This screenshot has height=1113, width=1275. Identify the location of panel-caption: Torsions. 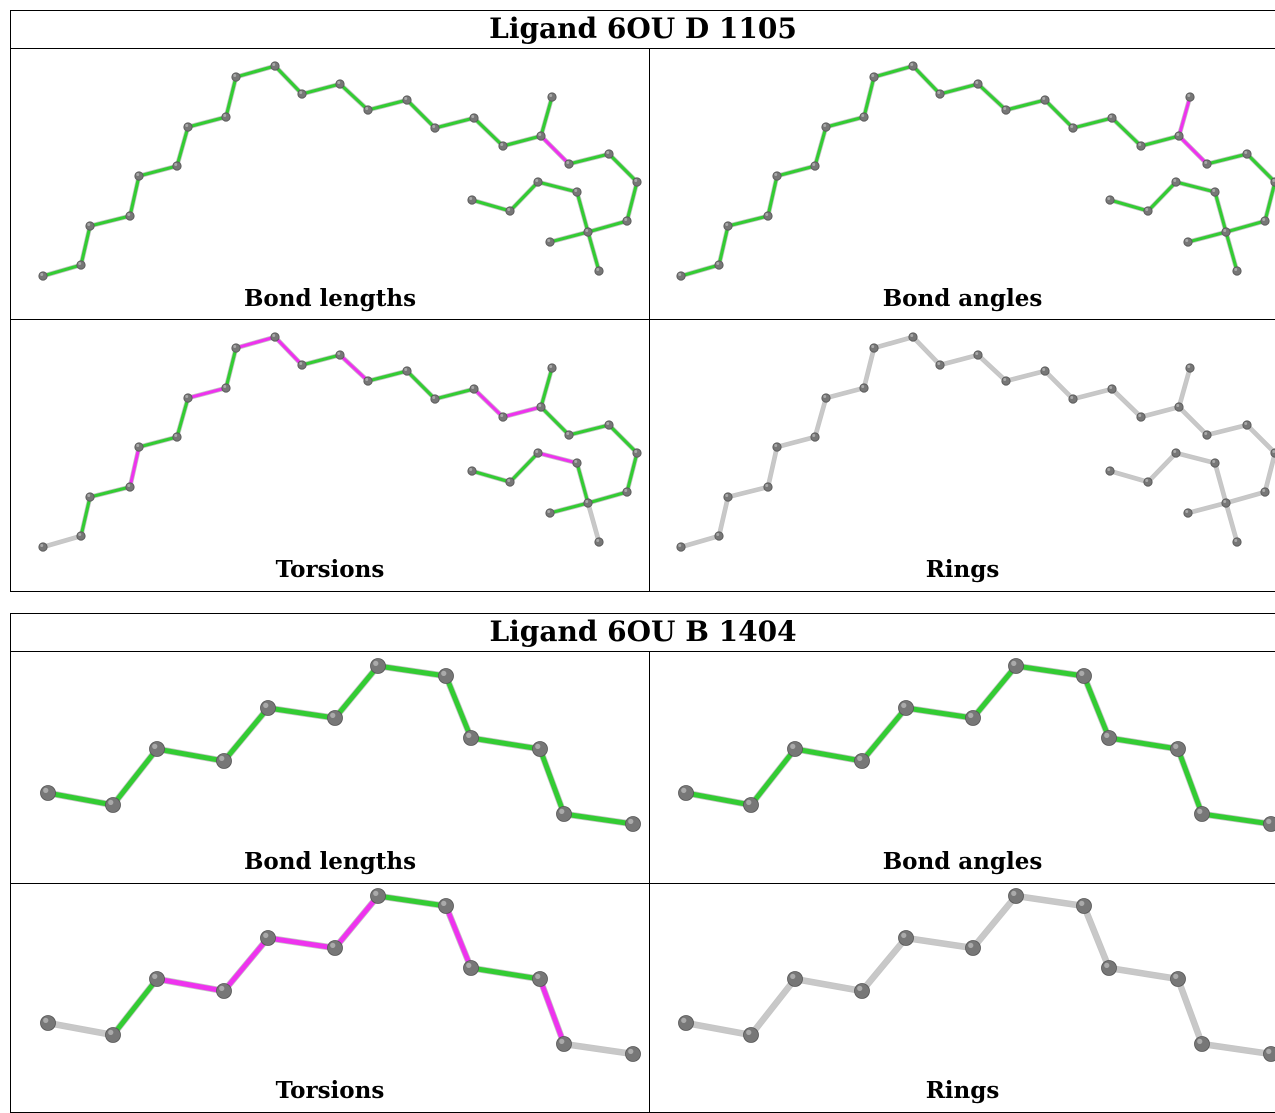
(330, 1090).